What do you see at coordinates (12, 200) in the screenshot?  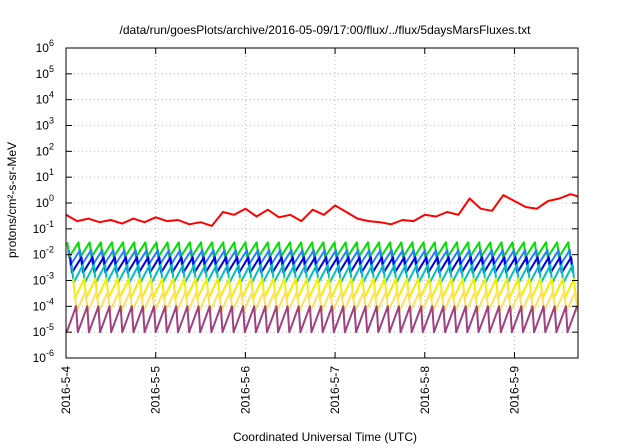 I see `y-axis-label: protons/cm²-s-sr-MeV` at bounding box center [12, 200].